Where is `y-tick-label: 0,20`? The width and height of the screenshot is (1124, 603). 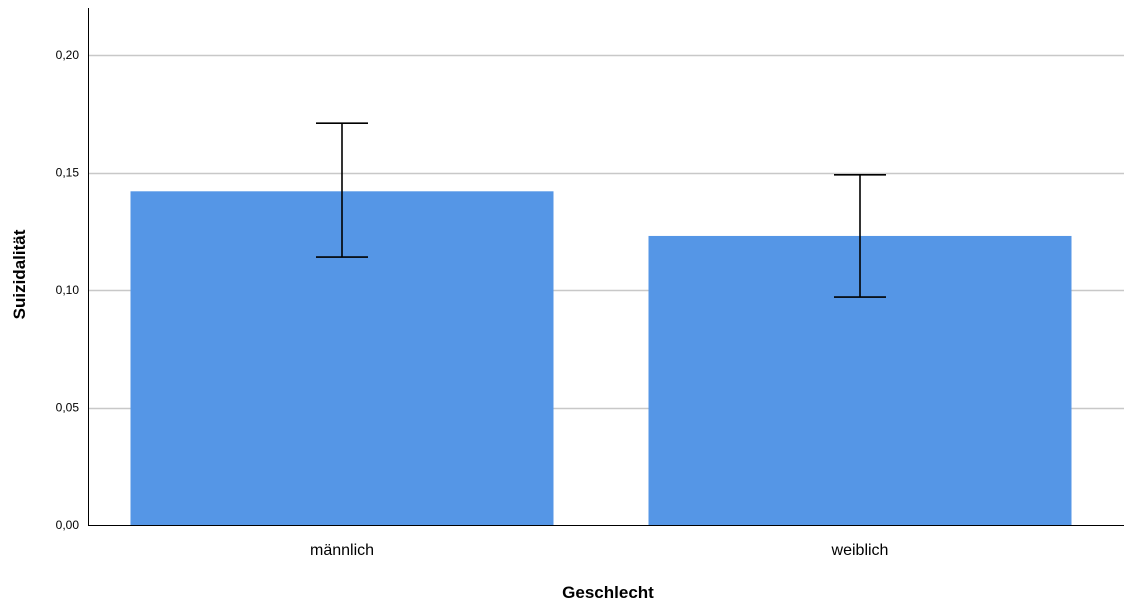 y-tick-label: 0,20 is located at coordinates (68, 55).